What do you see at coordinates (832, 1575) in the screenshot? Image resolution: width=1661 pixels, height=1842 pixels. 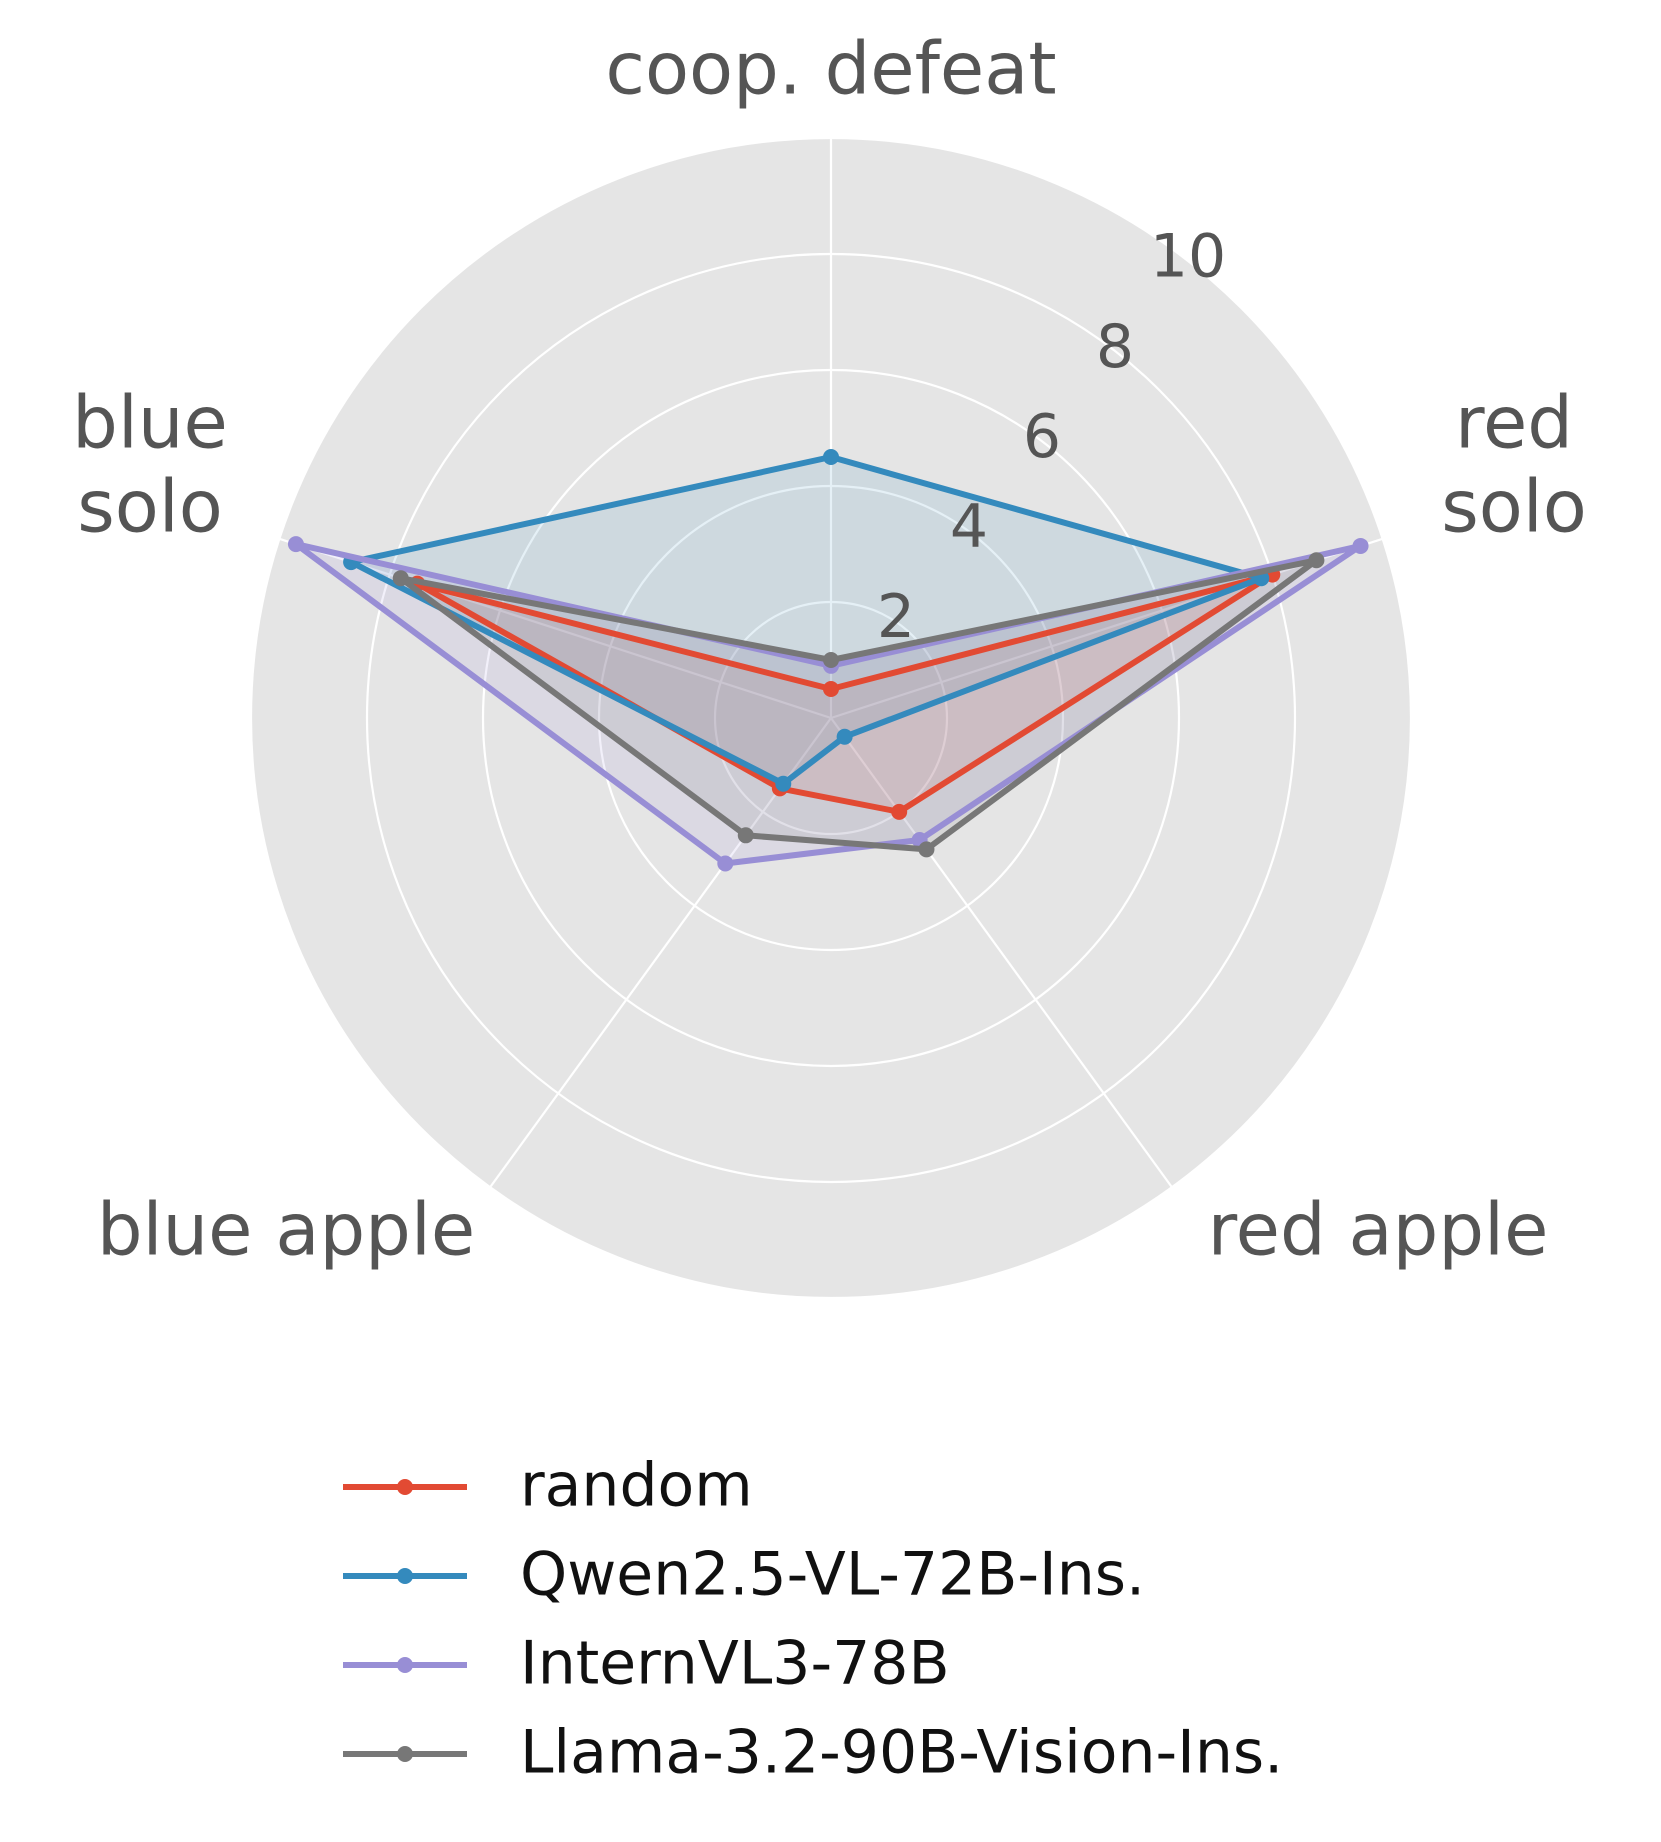 I see `legend-entry-label: Qwen2.5-VL-72B-Ins.` at bounding box center [832, 1575].